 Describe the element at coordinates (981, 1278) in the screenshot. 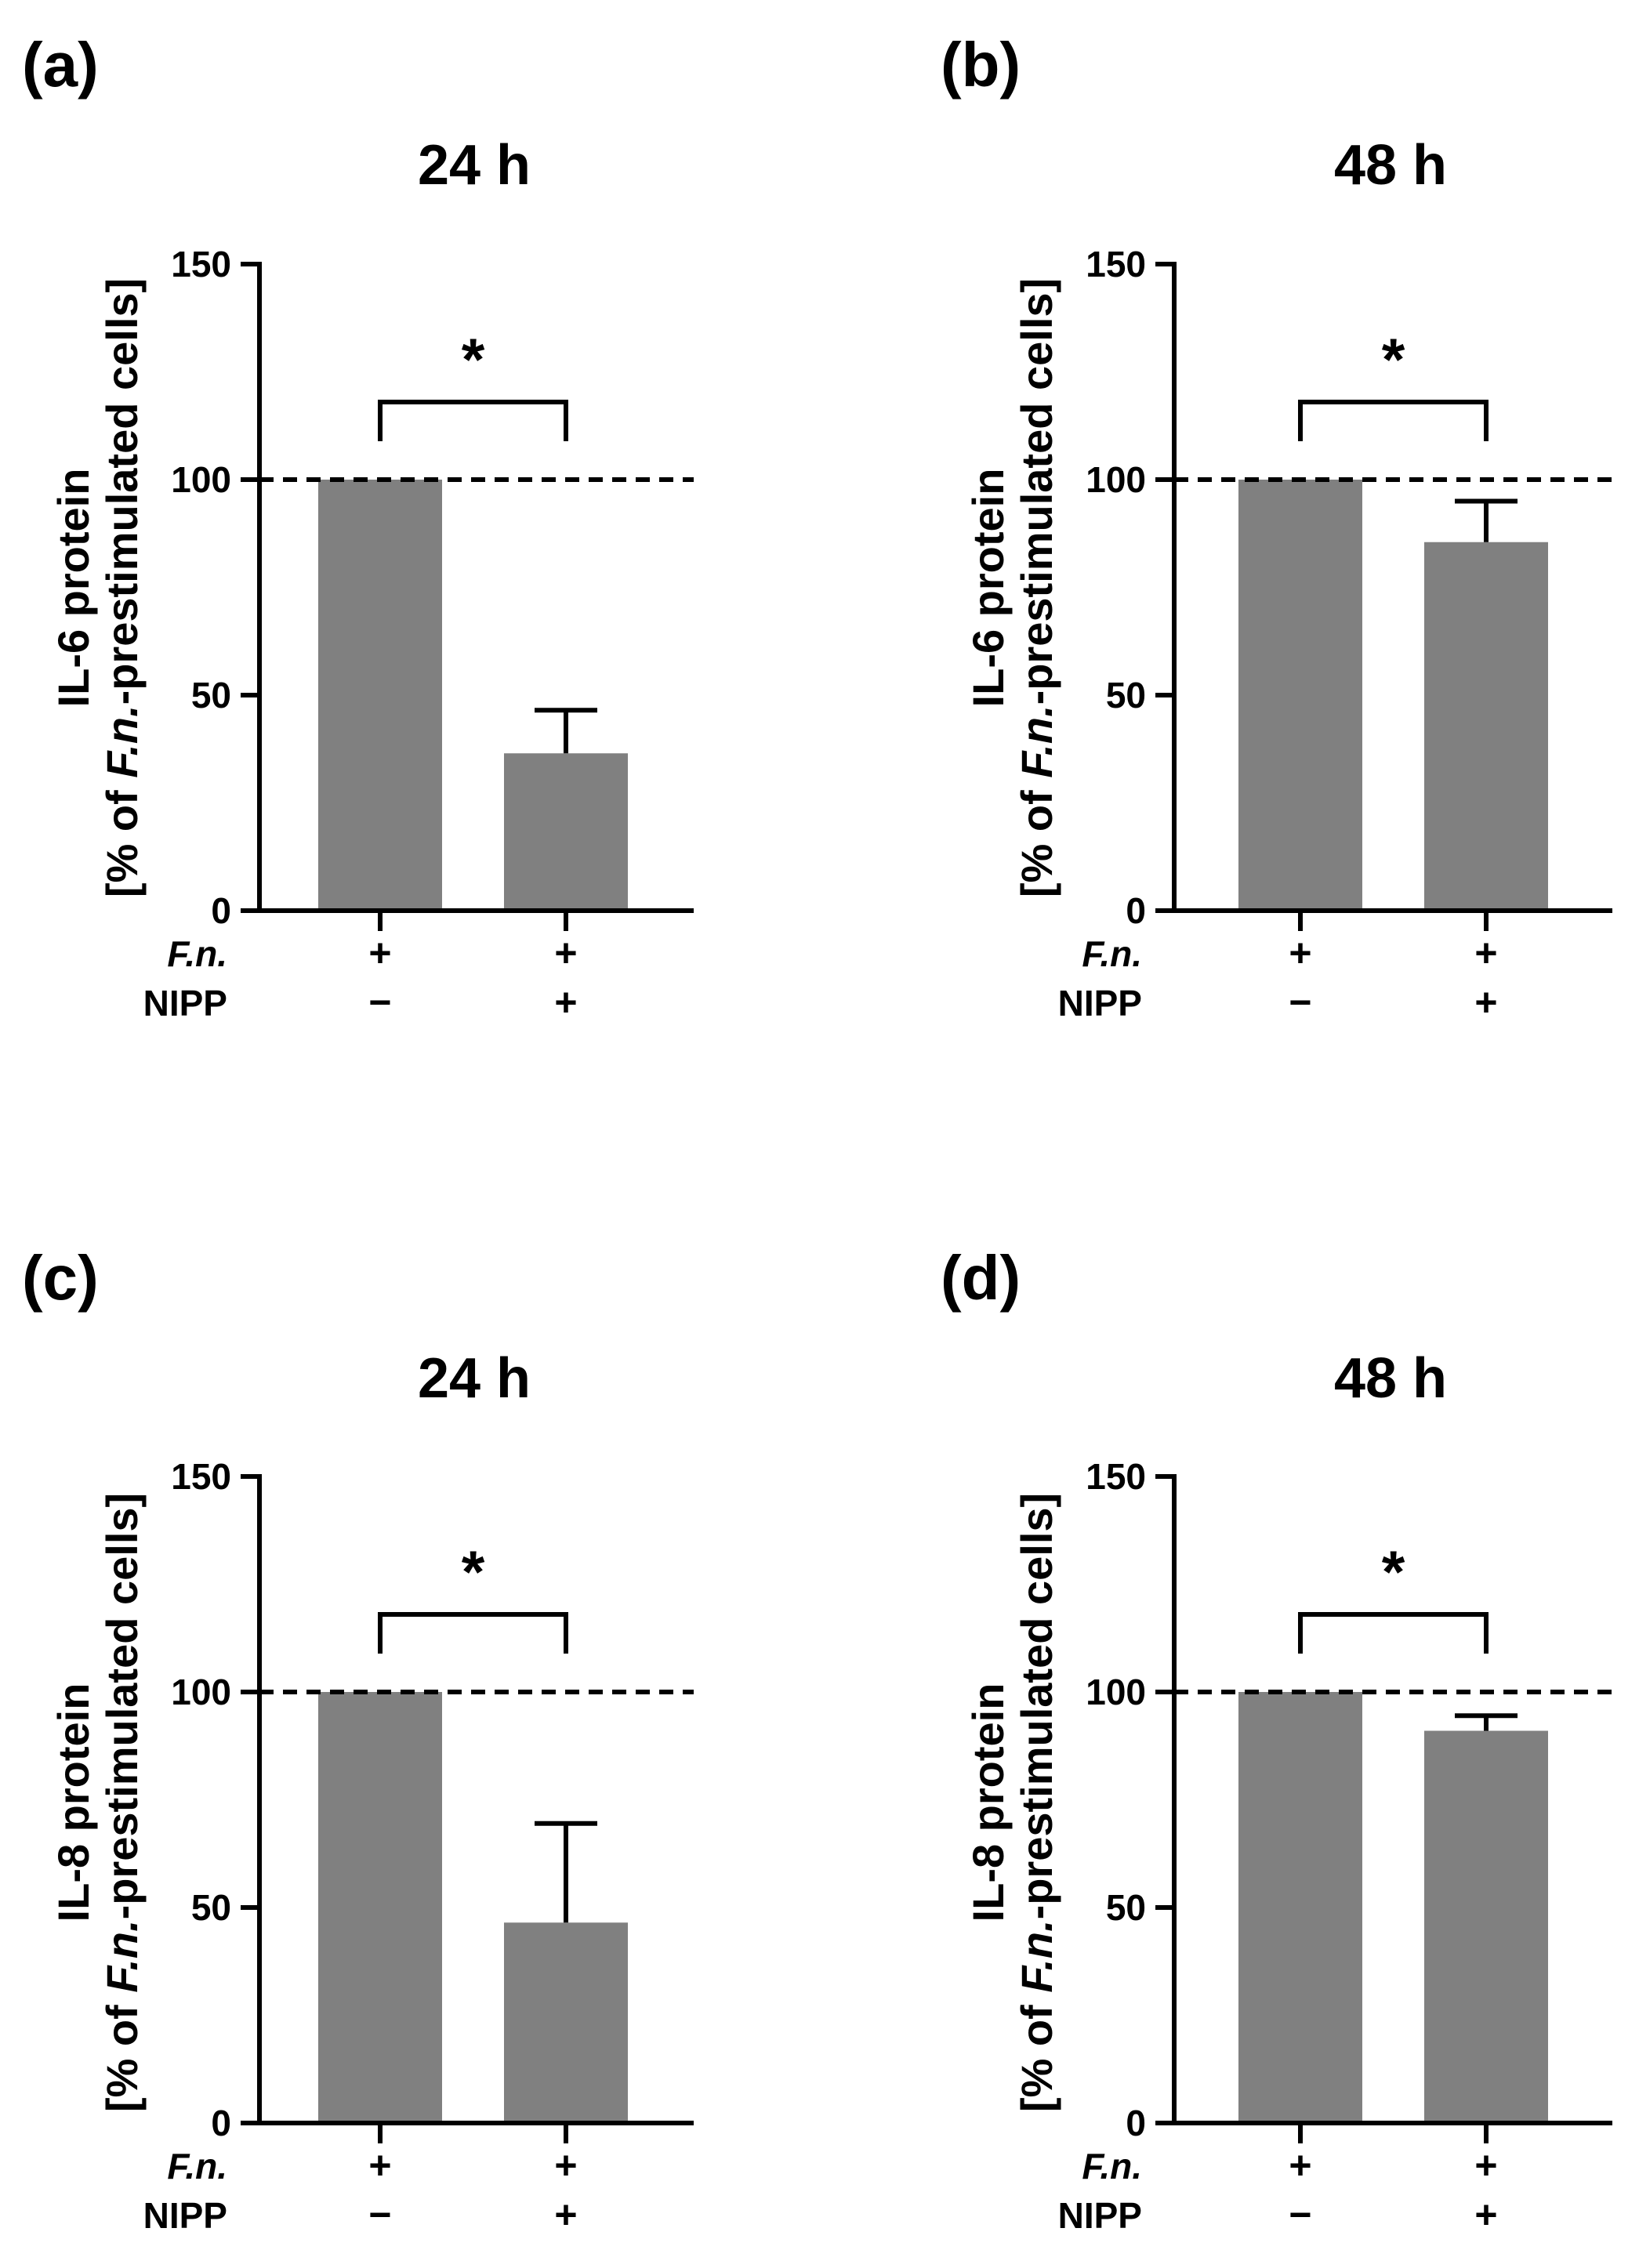

I see `panel-label: (d)` at that location.